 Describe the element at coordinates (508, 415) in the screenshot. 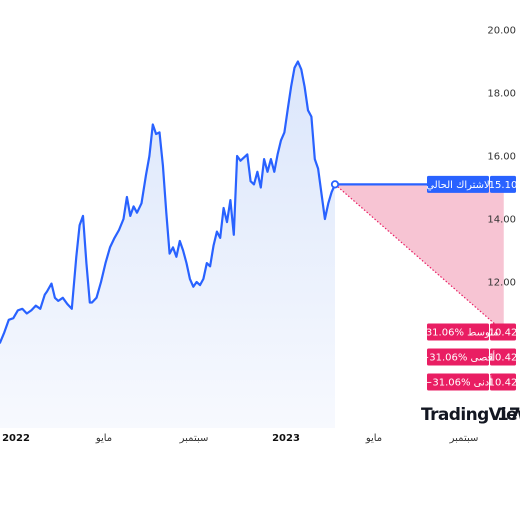

I see `tradingview-mark-icon: 17` at that location.